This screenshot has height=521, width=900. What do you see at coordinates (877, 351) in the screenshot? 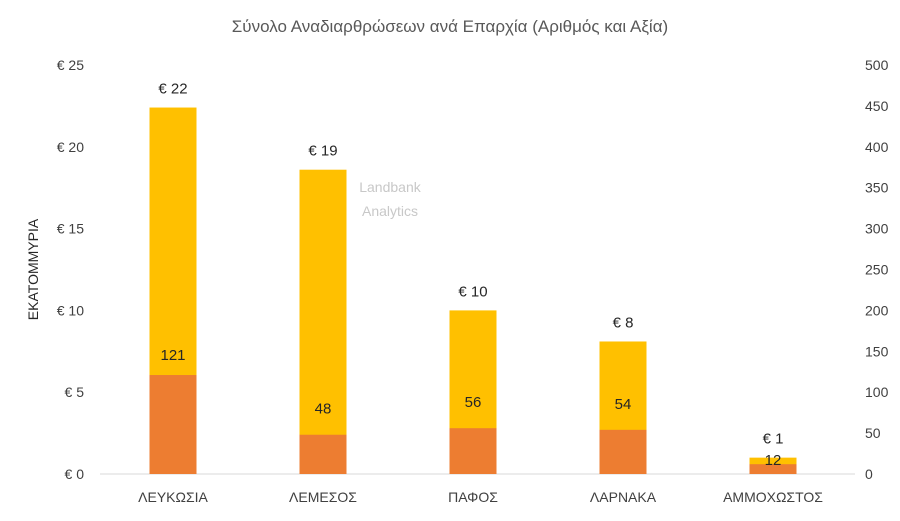
I see `right-tick-label: 150` at bounding box center [877, 351].